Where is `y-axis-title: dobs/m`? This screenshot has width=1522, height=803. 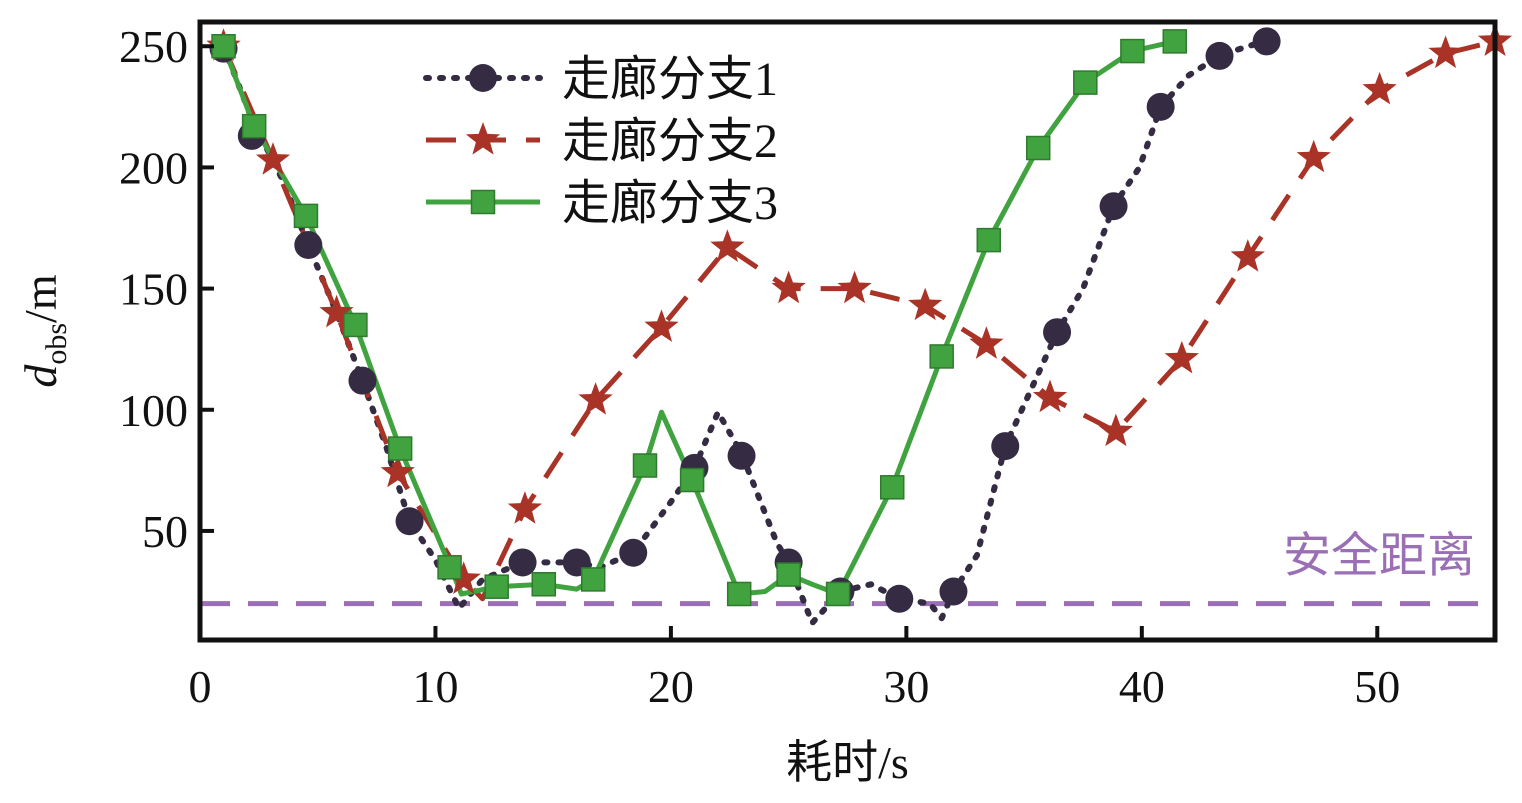
y-axis-title: dobs/m is located at coordinates (44, 330).